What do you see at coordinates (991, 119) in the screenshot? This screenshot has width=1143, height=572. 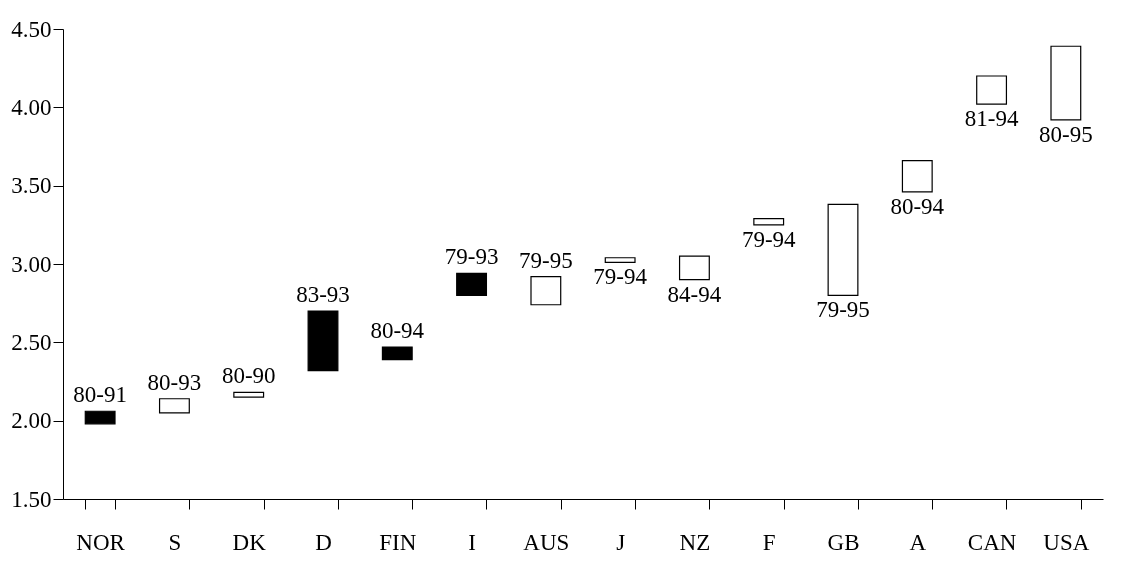 I see `data-label: 81-94` at bounding box center [991, 119].